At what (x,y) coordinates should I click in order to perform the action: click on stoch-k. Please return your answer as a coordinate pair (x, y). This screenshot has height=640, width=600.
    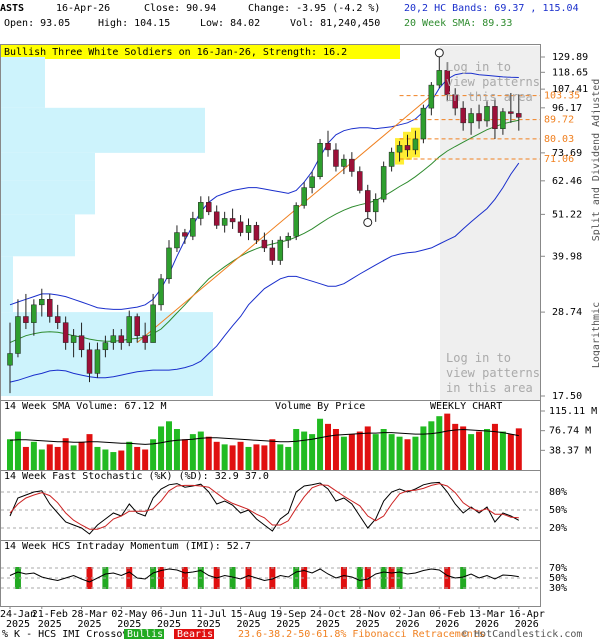
    Looking at the image, I should click on (264, 508).